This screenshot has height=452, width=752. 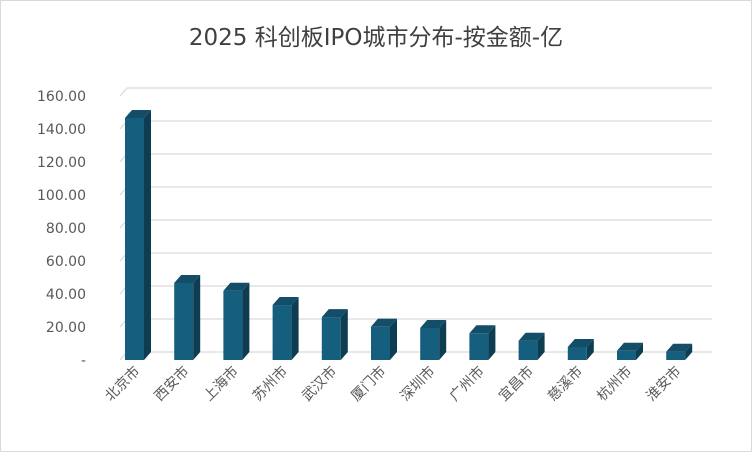 What do you see at coordinates (66, 229) in the screenshot?
I see `y-tick-label: 80.00` at bounding box center [66, 229].